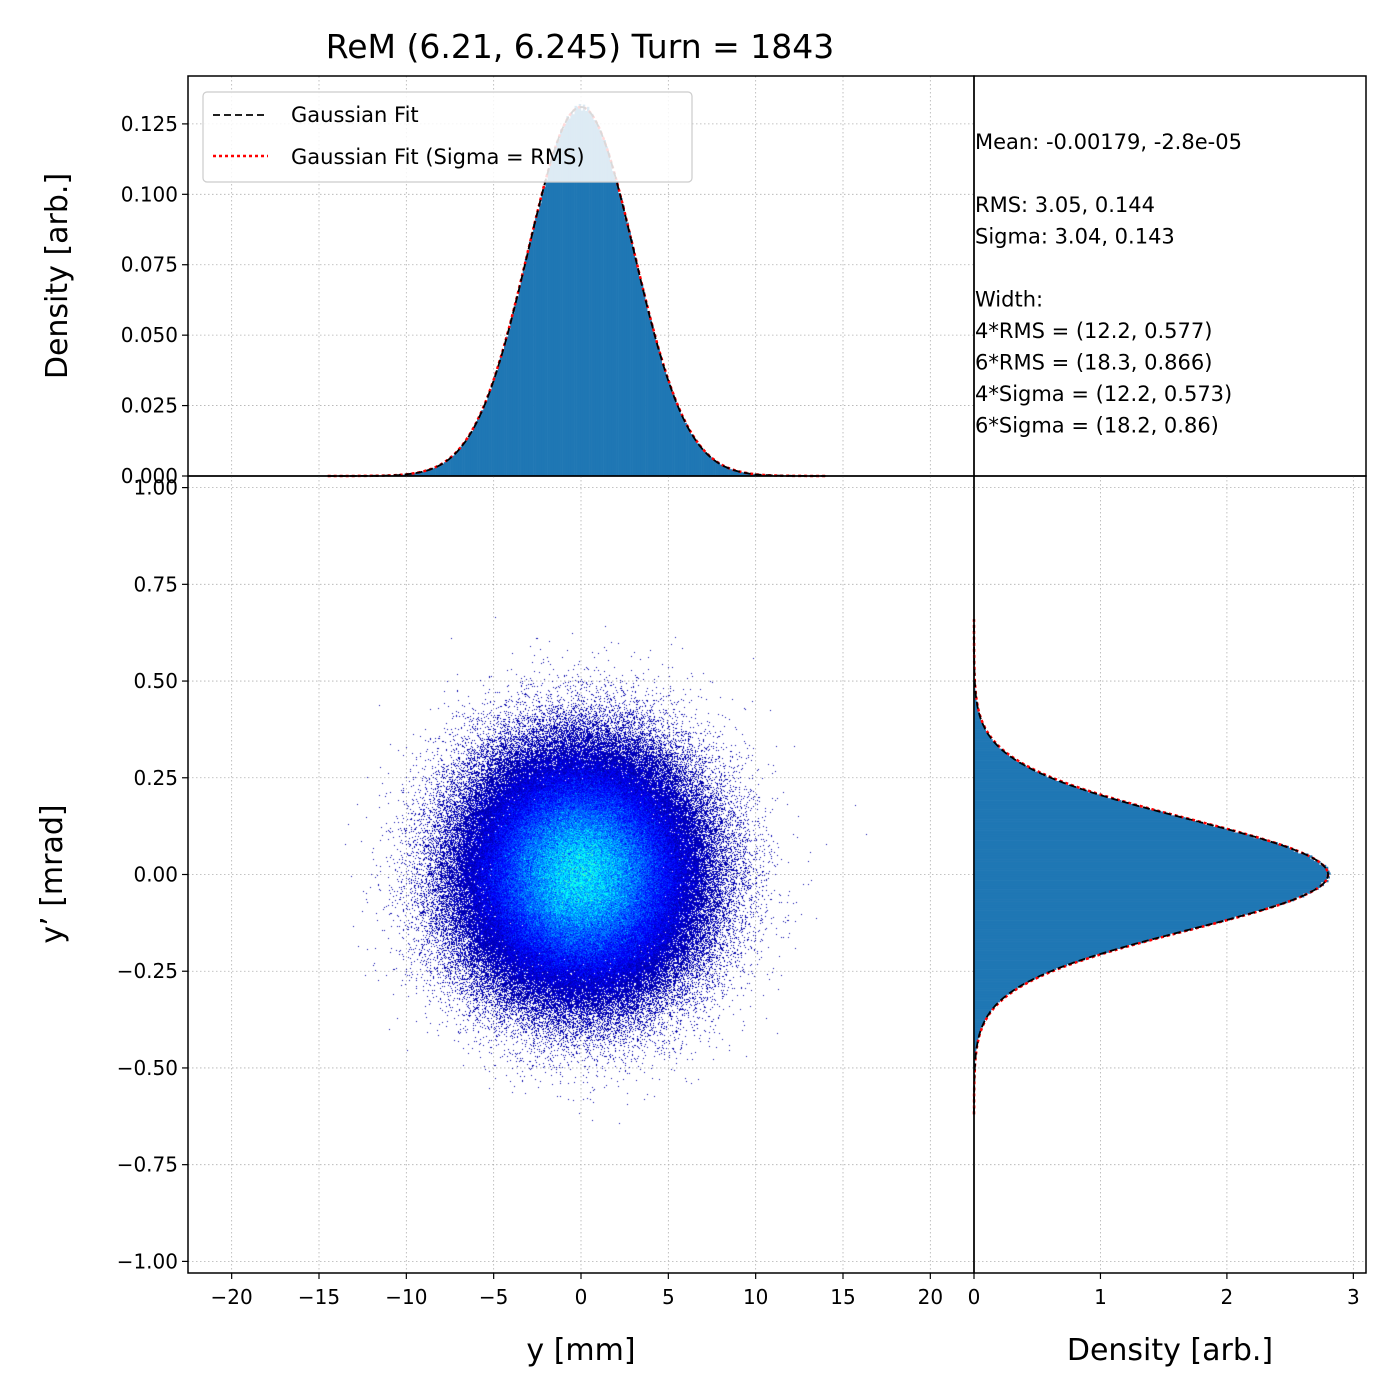  I want to click on top-y-tick-label: 0.050, so click(149, 335).